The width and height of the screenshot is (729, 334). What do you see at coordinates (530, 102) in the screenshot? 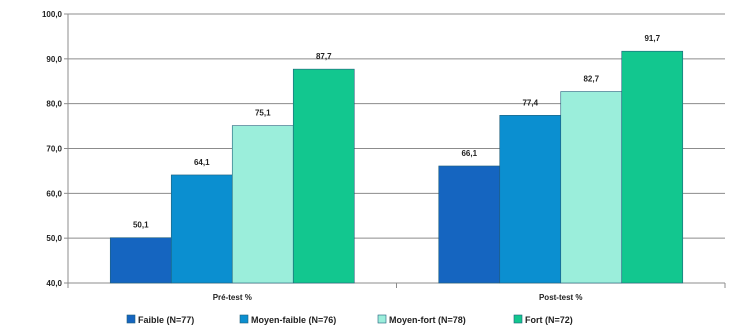
I see `data-label: 77,4` at bounding box center [530, 102].